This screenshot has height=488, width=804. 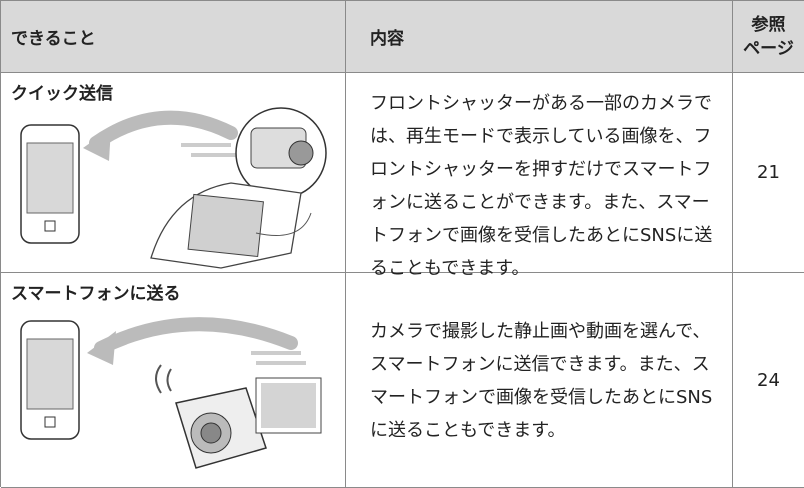 I want to click on page-cell: 24, so click(x=768, y=380).